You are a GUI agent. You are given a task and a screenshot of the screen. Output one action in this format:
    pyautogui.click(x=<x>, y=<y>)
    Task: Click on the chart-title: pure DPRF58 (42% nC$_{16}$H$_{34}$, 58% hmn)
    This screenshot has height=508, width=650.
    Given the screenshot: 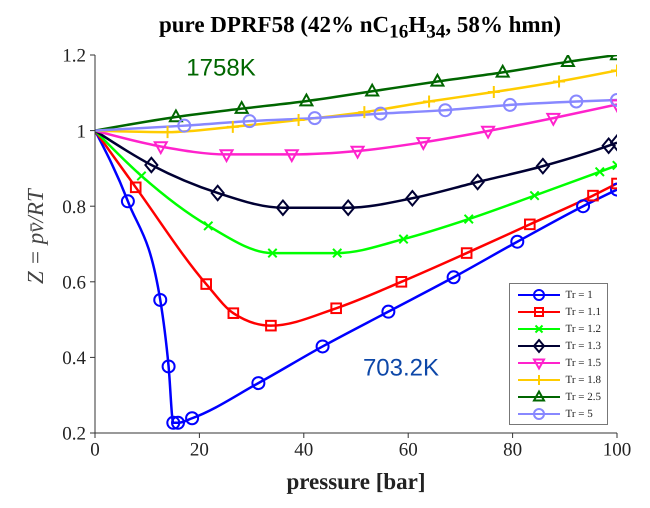 What is the action you would take?
    pyautogui.click(x=360, y=28)
    